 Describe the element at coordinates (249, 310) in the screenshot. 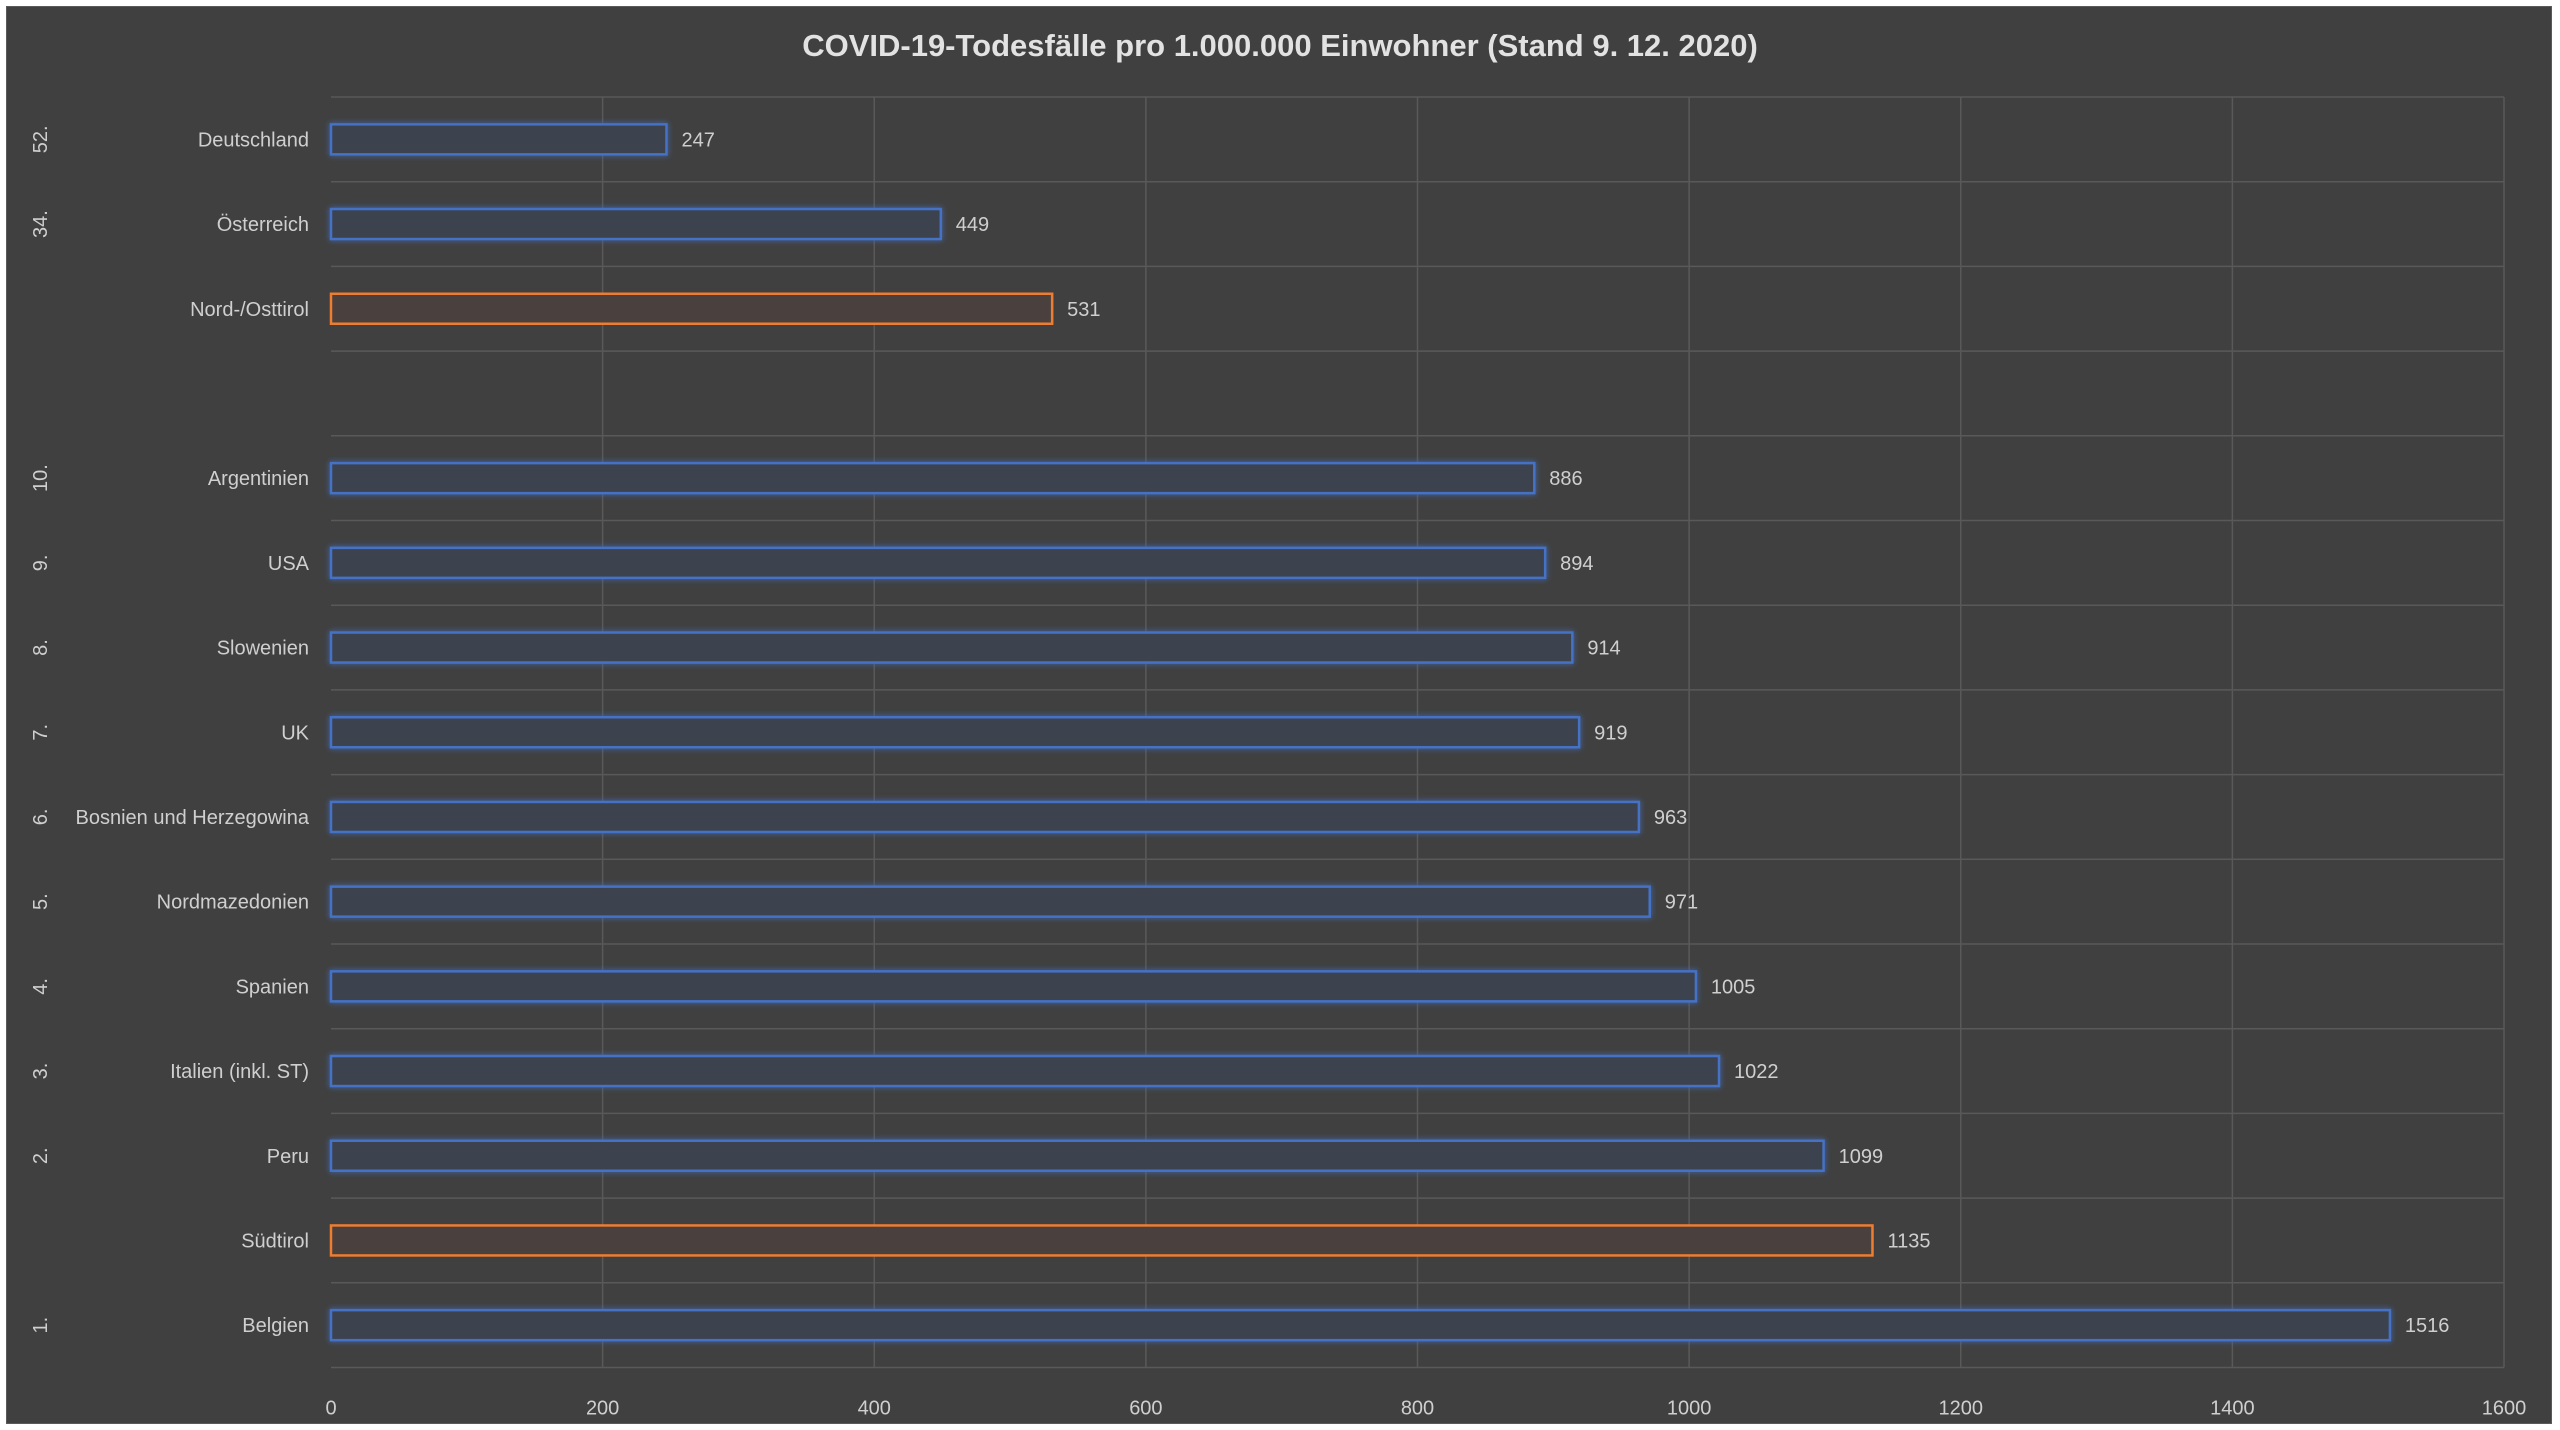

I see `category-label: Nord-/Osttirol` at that location.